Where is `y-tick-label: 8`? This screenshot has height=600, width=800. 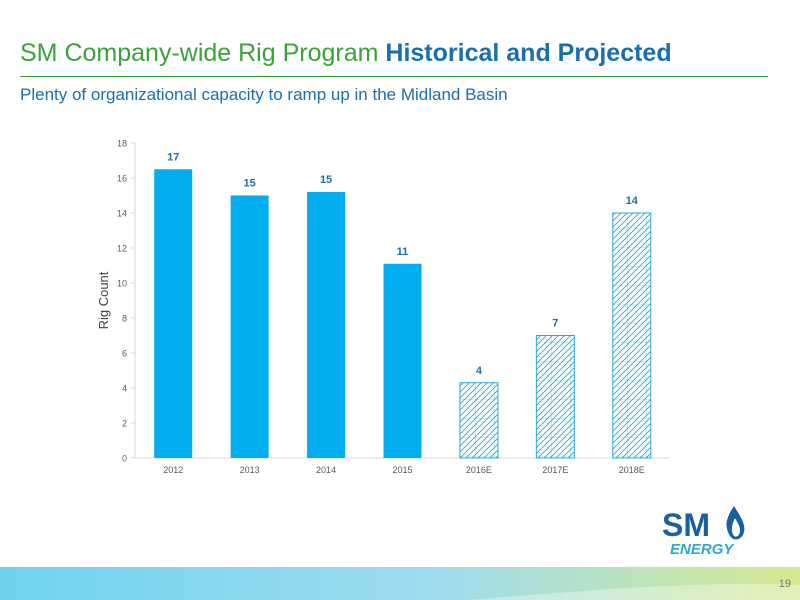
y-tick-label: 8 is located at coordinates (124, 319).